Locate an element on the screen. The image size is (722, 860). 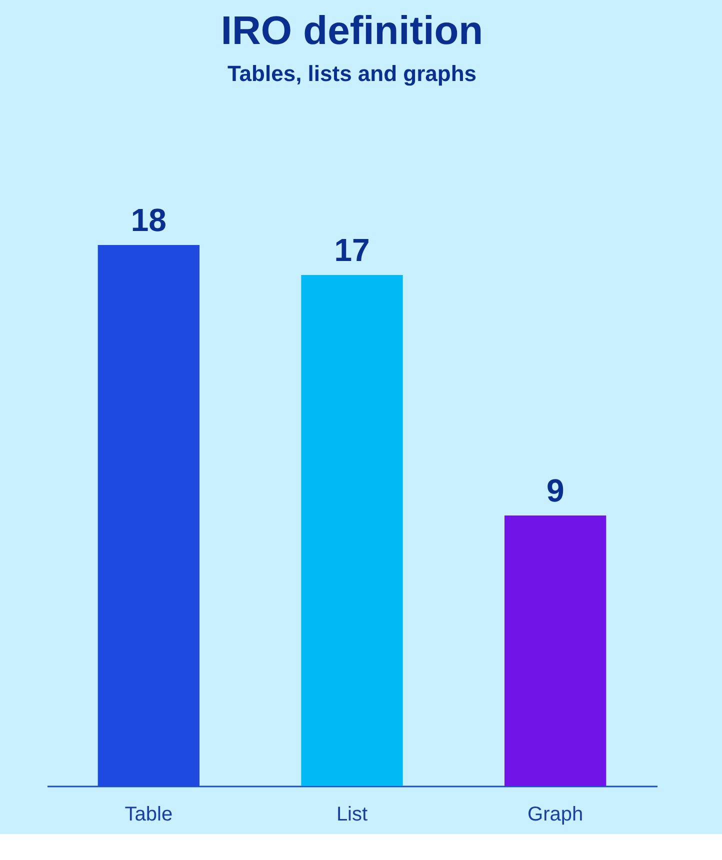
data-label: 17 is located at coordinates (352, 250).